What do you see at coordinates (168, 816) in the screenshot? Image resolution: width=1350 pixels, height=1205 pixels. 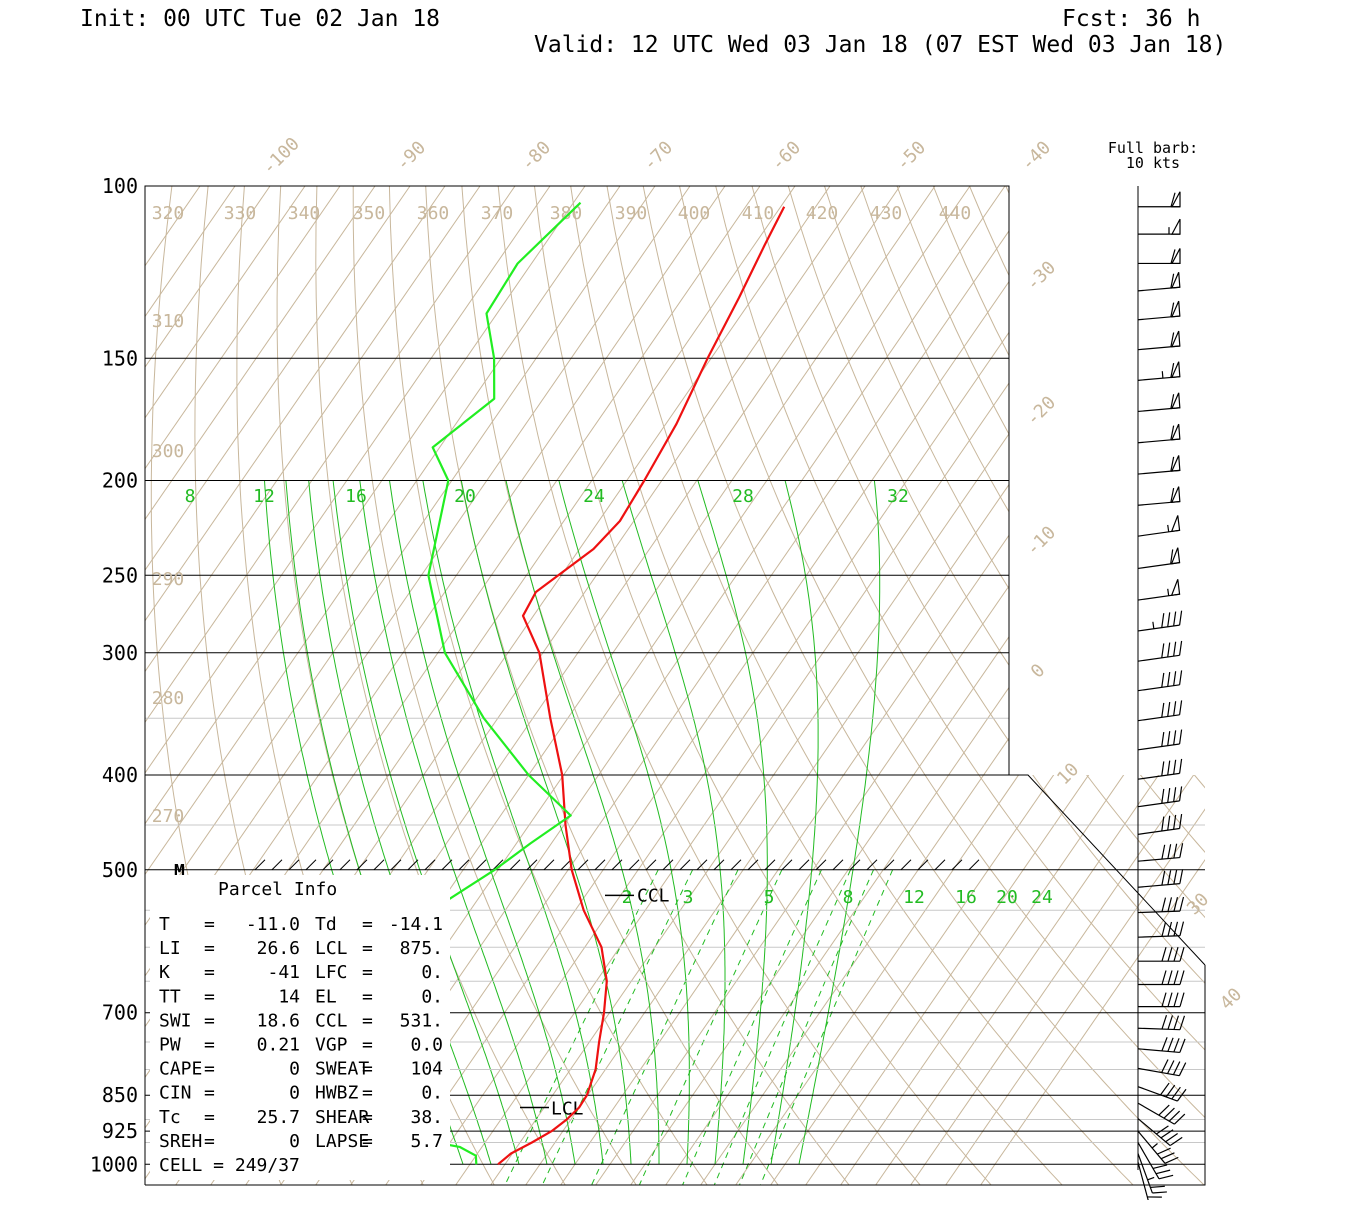 I see `theta-label: 270` at bounding box center [168, 816].